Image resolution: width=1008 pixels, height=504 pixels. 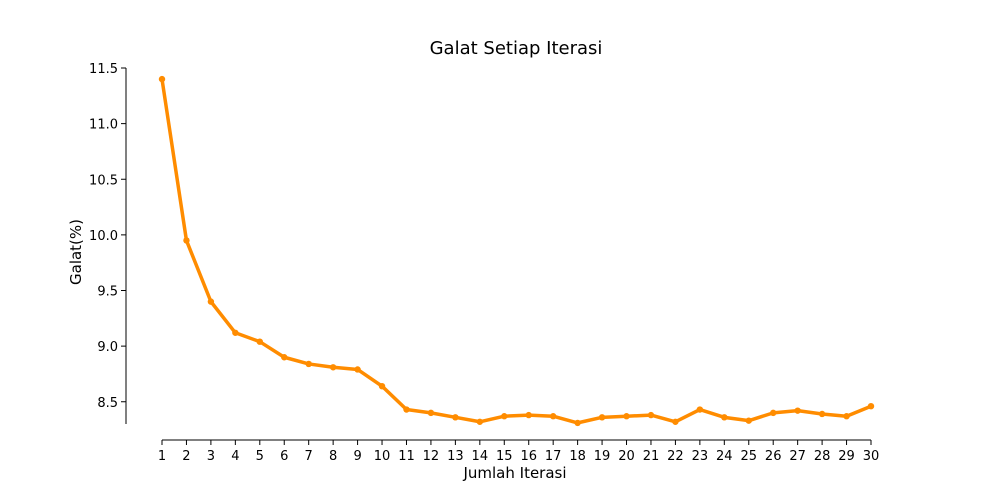 What do you see at coordinates (528, 456) in the screenshot?
I see `x-tick-label: 16` at bounding box center [528, 456].